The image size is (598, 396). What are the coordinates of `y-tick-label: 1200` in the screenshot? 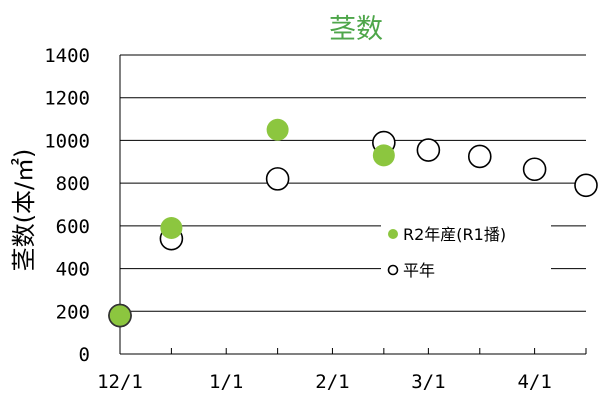 It's located at (67, 99).